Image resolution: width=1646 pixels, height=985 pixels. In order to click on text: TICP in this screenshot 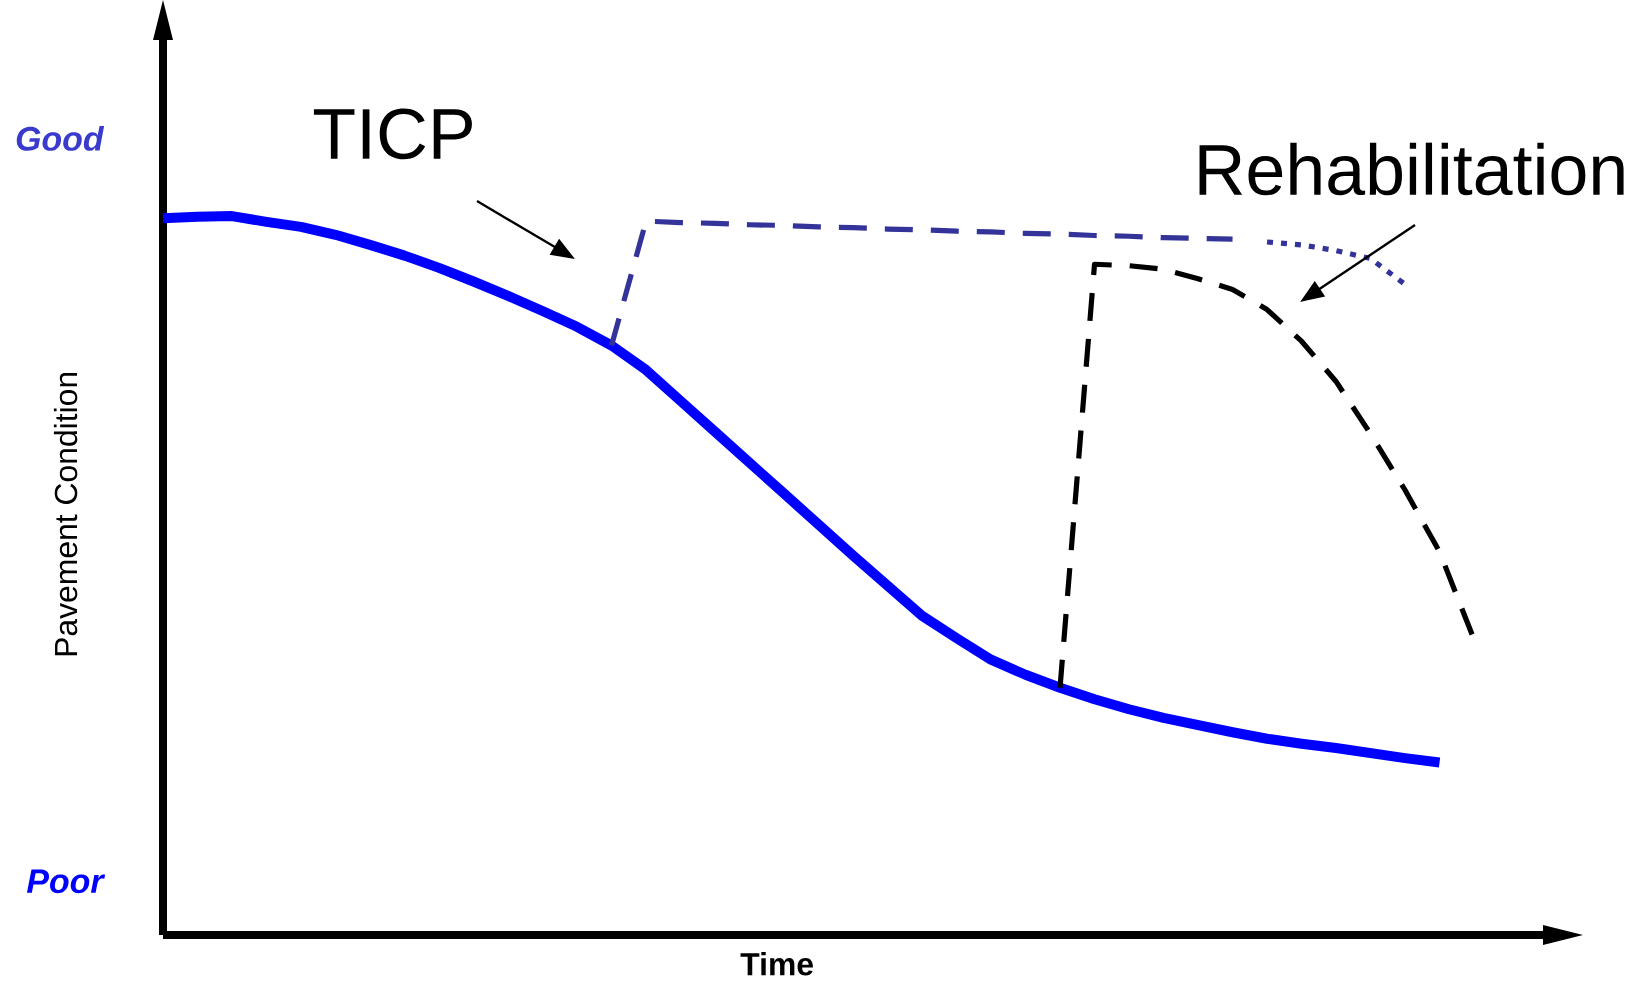, I will do `click(392, 134)`.